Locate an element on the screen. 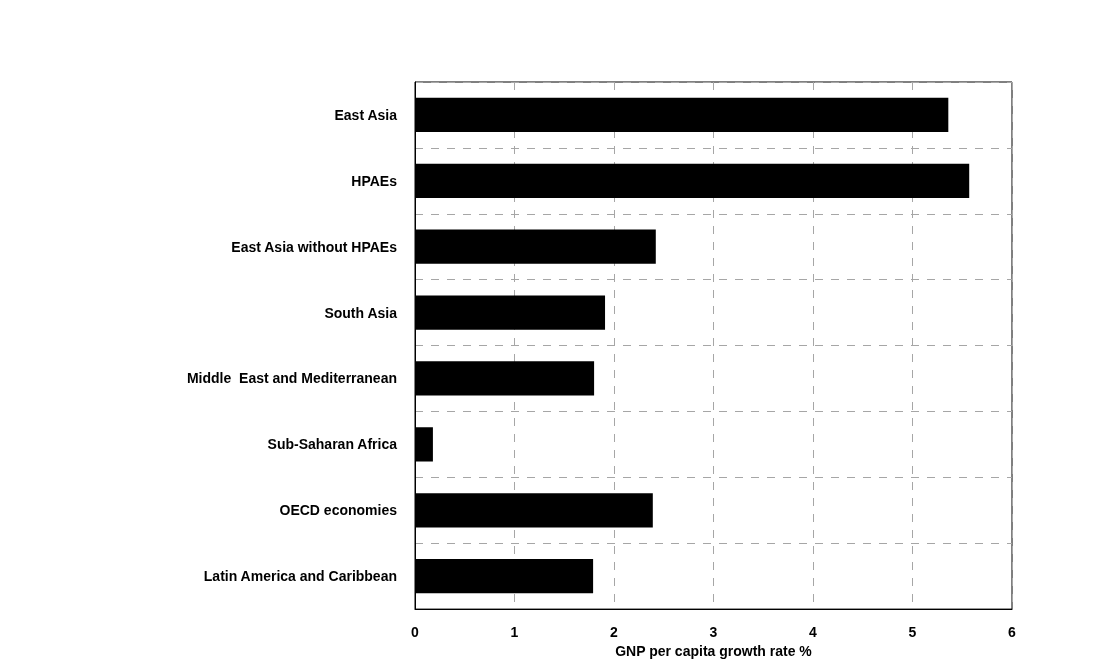 The width and height of the screenshot is (1094, 663). x-tick-label: 3 is located at coordinates (713, 632).